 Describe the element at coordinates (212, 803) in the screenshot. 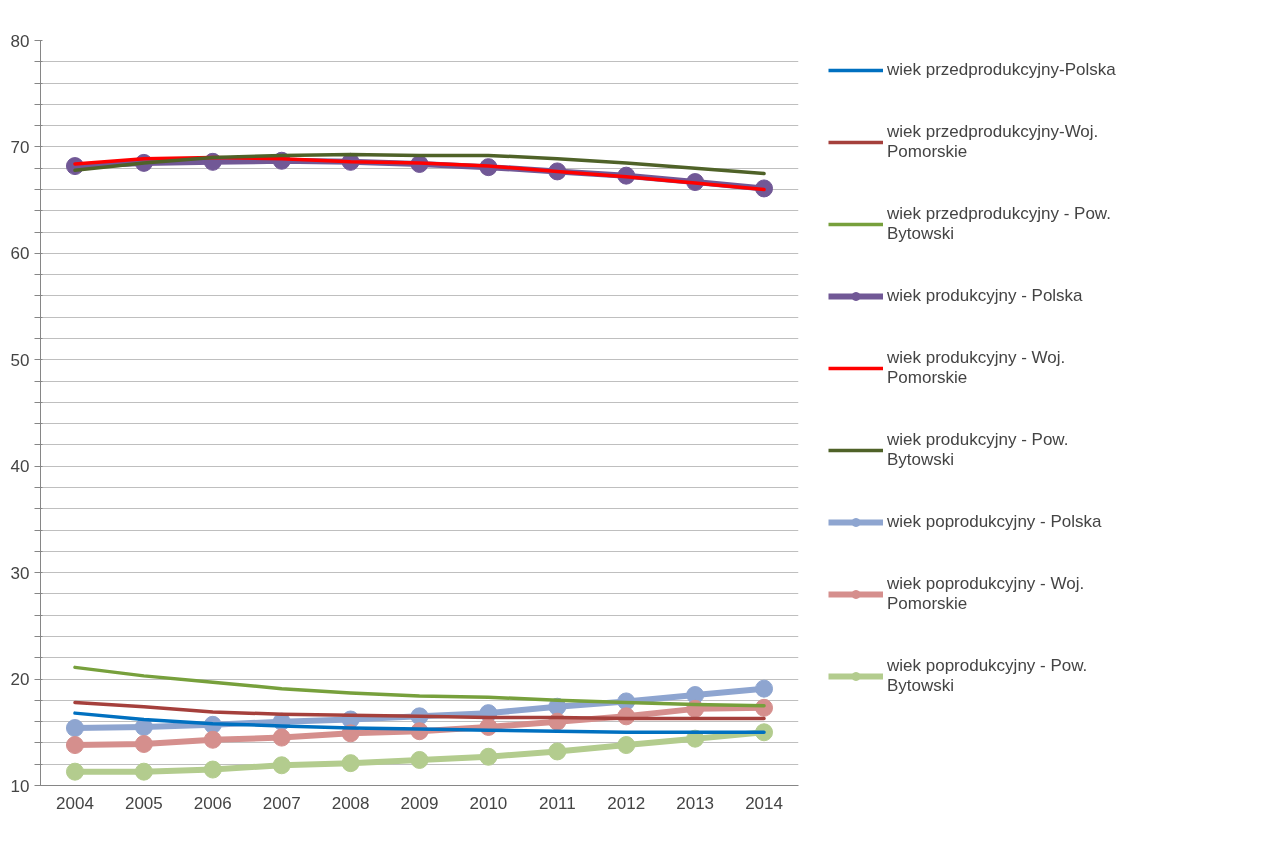

I see `x-tick-label: 2006` at that location.